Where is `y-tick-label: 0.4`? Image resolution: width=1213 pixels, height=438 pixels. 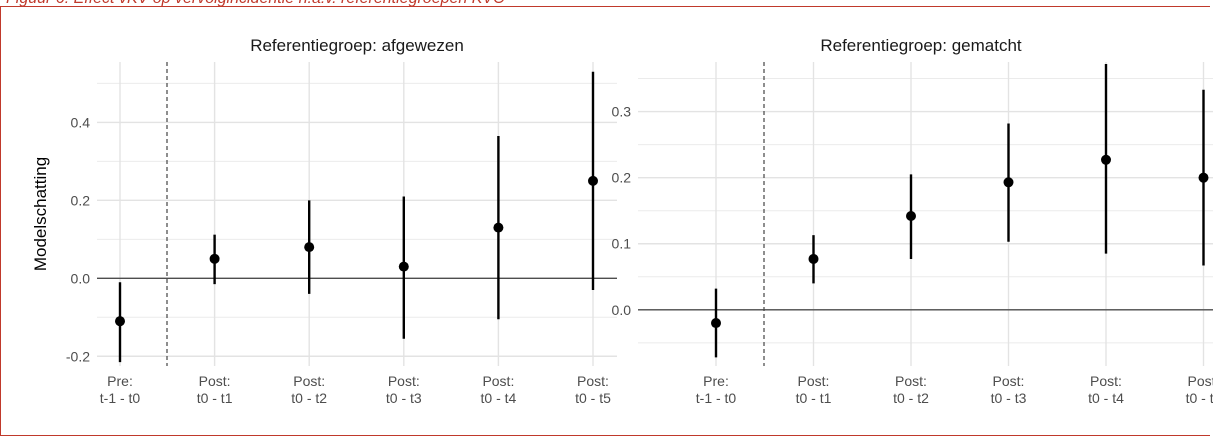 y-tick-label: 0.4 is located at coordinates (81, 122).